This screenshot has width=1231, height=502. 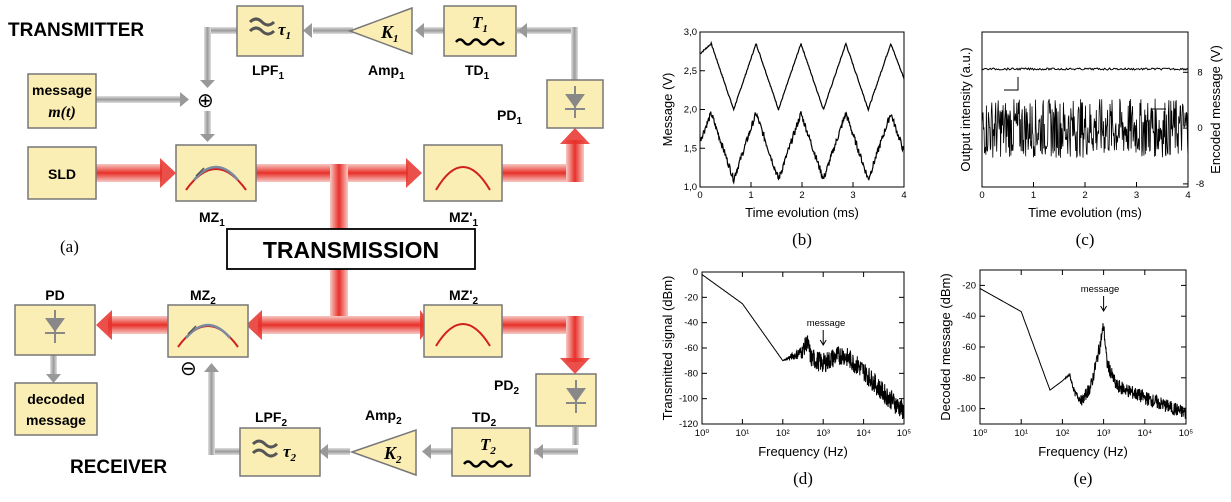 I want to click on svg-text: Amp2, so click(x=383, y=417).